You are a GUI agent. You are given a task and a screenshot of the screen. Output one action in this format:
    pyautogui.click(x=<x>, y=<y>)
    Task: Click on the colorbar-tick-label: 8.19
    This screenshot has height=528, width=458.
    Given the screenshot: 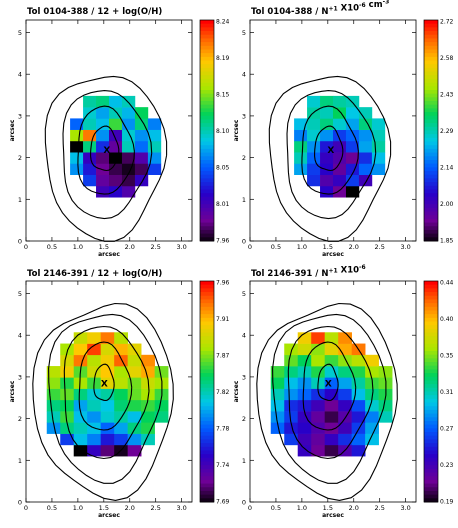 What is the action you would take?
    pyautogui.click(x=223, y=58)
    